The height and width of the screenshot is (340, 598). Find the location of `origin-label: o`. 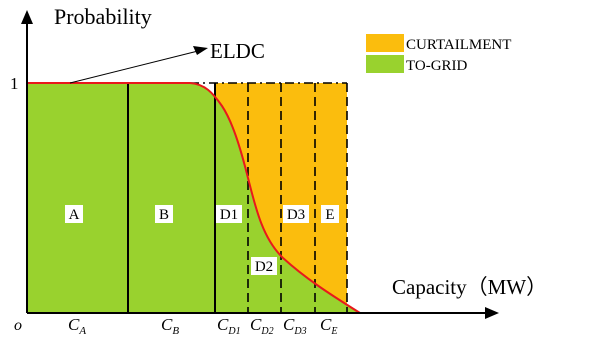

origin-label: o is located at coordinates (18, 325).